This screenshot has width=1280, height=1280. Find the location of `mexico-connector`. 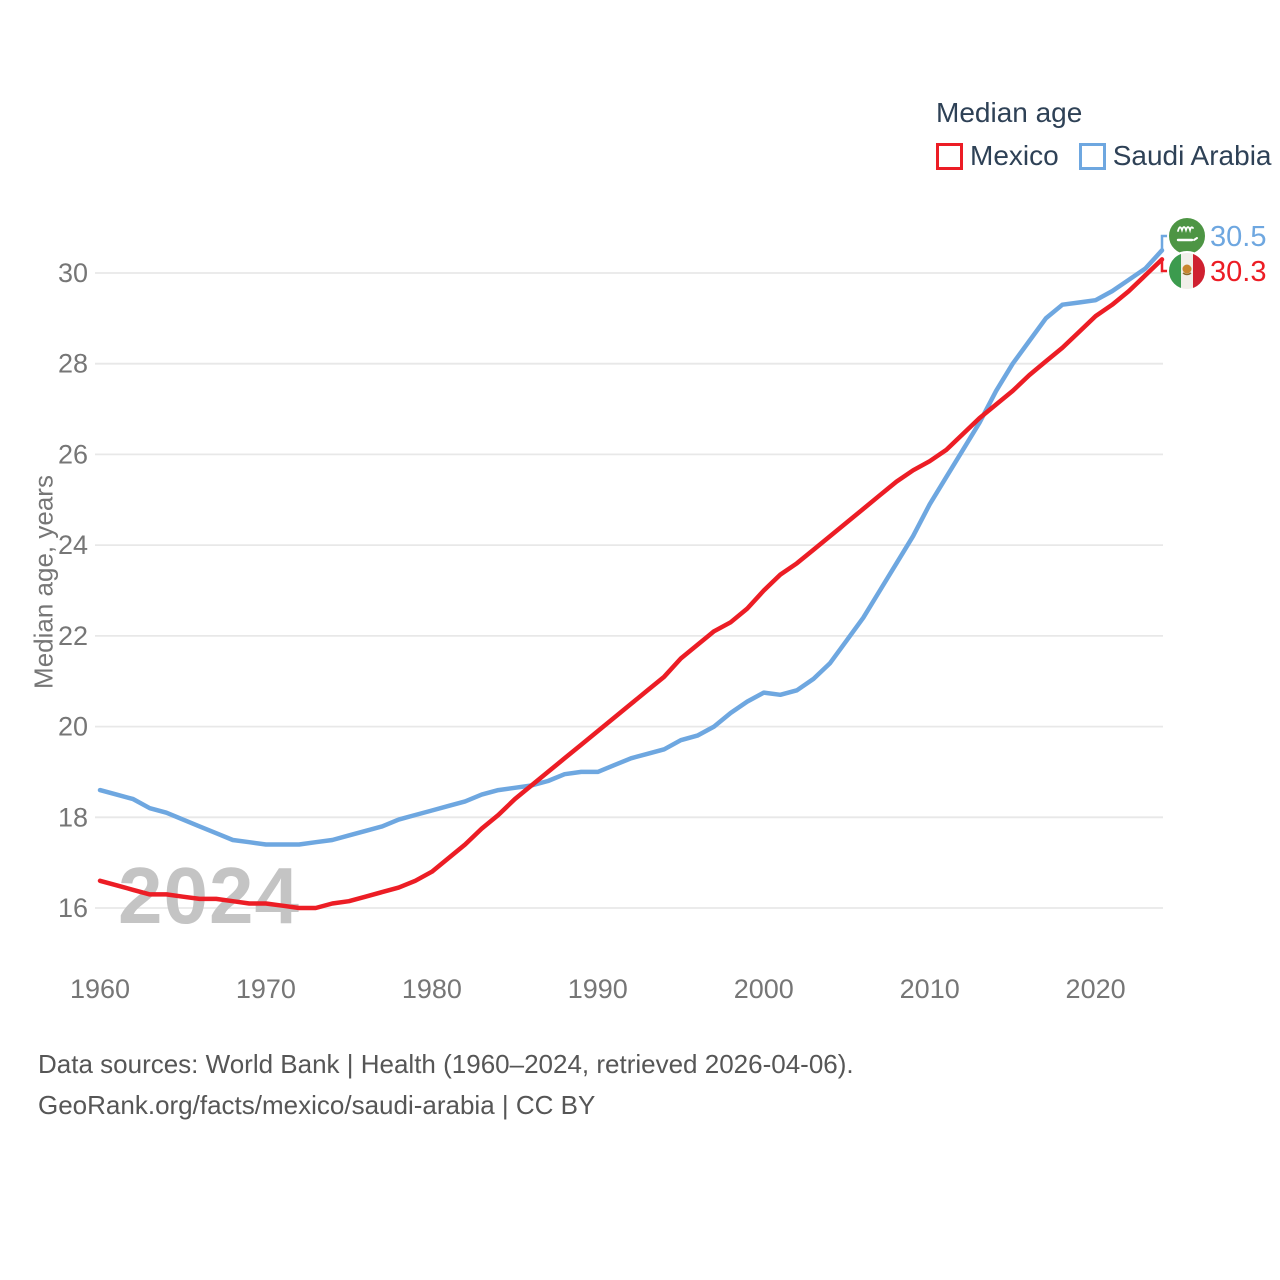

mexico-connector is located at coordinates (1164, 266).